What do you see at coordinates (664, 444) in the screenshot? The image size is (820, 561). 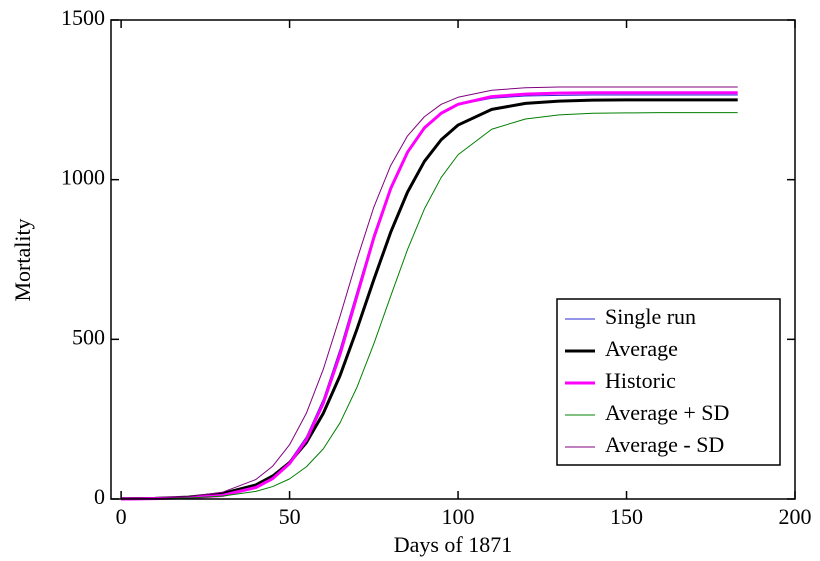 I see `legend-label: Average - SD` at bounding box center [664, 444].